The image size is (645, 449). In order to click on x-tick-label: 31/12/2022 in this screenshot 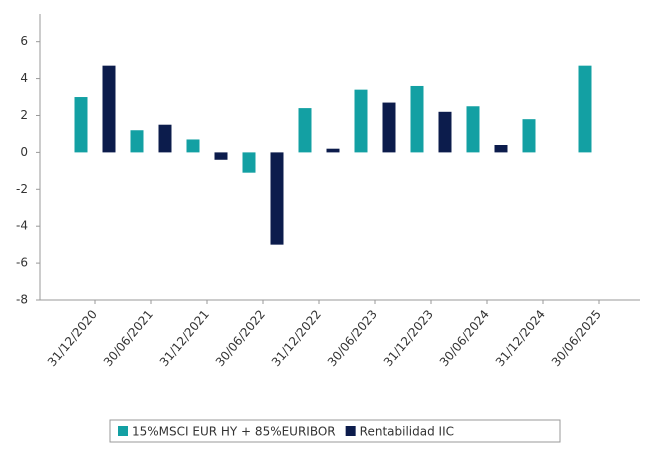, I will do `click(296, 338)`.